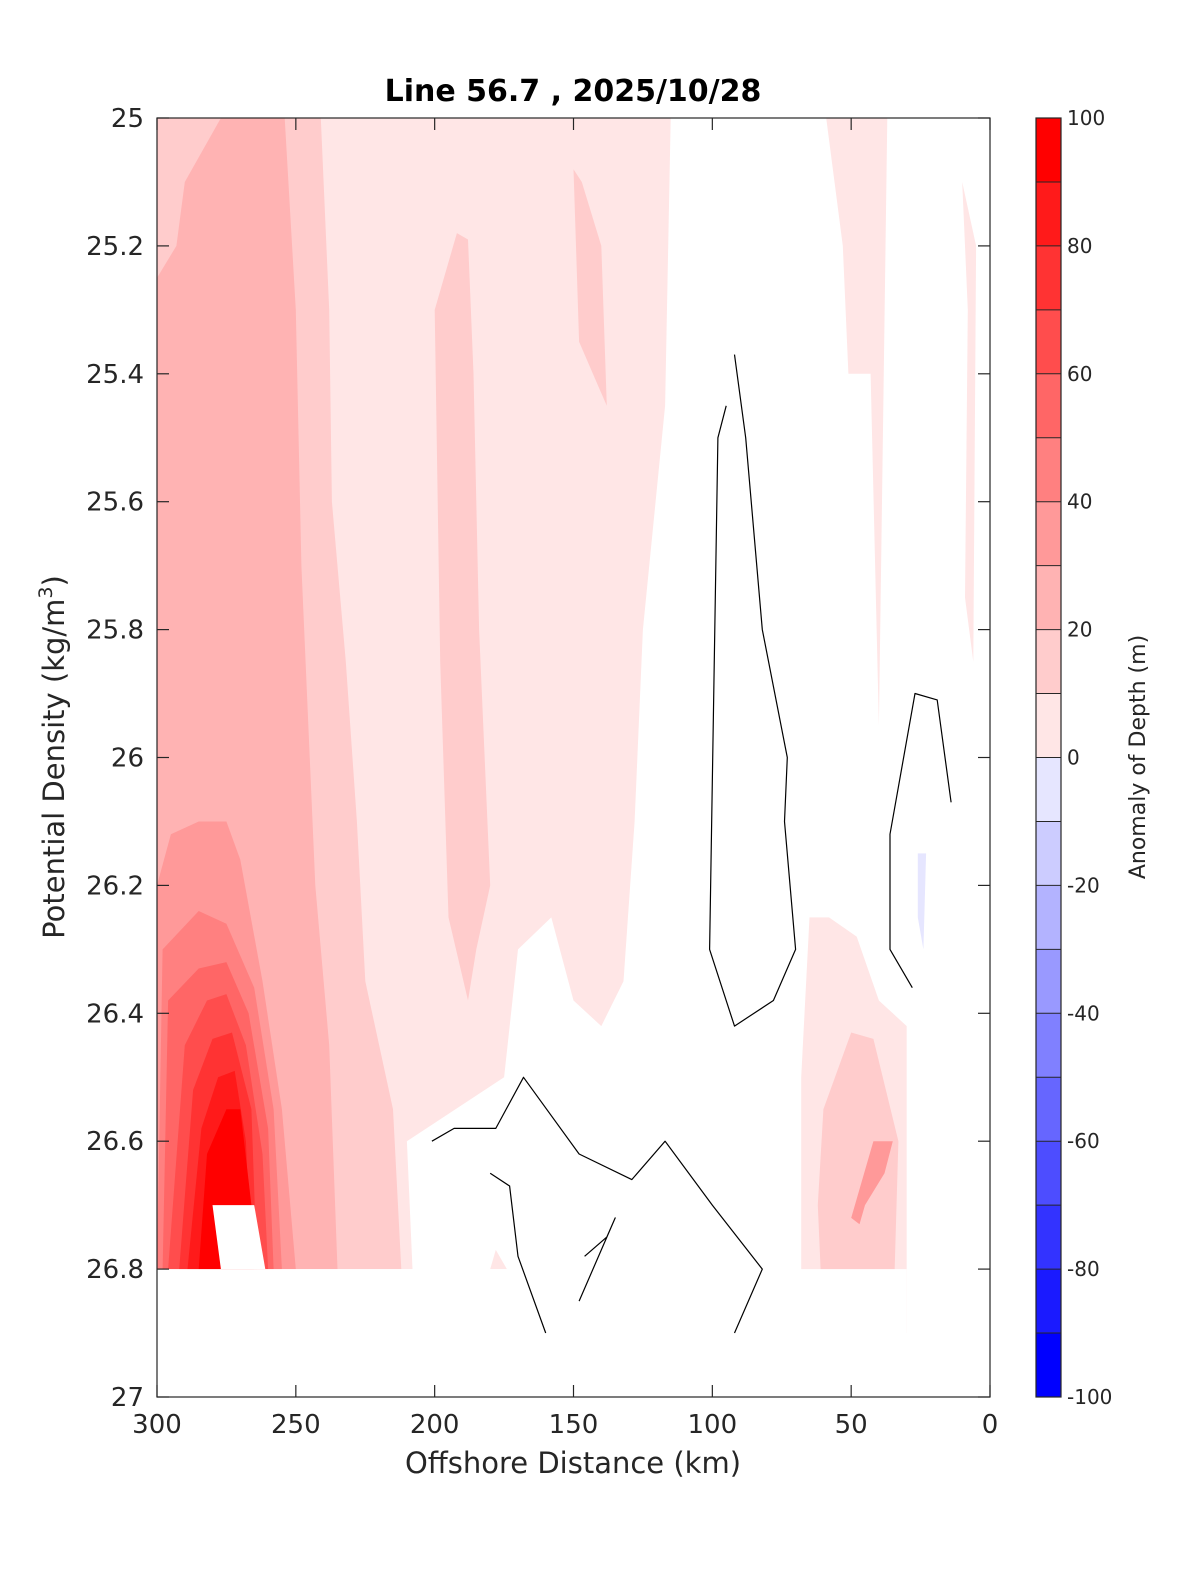 Image resolution: width=1200 pixels, height=1575 pixels. What do you see at coordinates (54, 580) in the screenshot?
I see `y-axis-label-close: )` at bounding box center [54, 580].